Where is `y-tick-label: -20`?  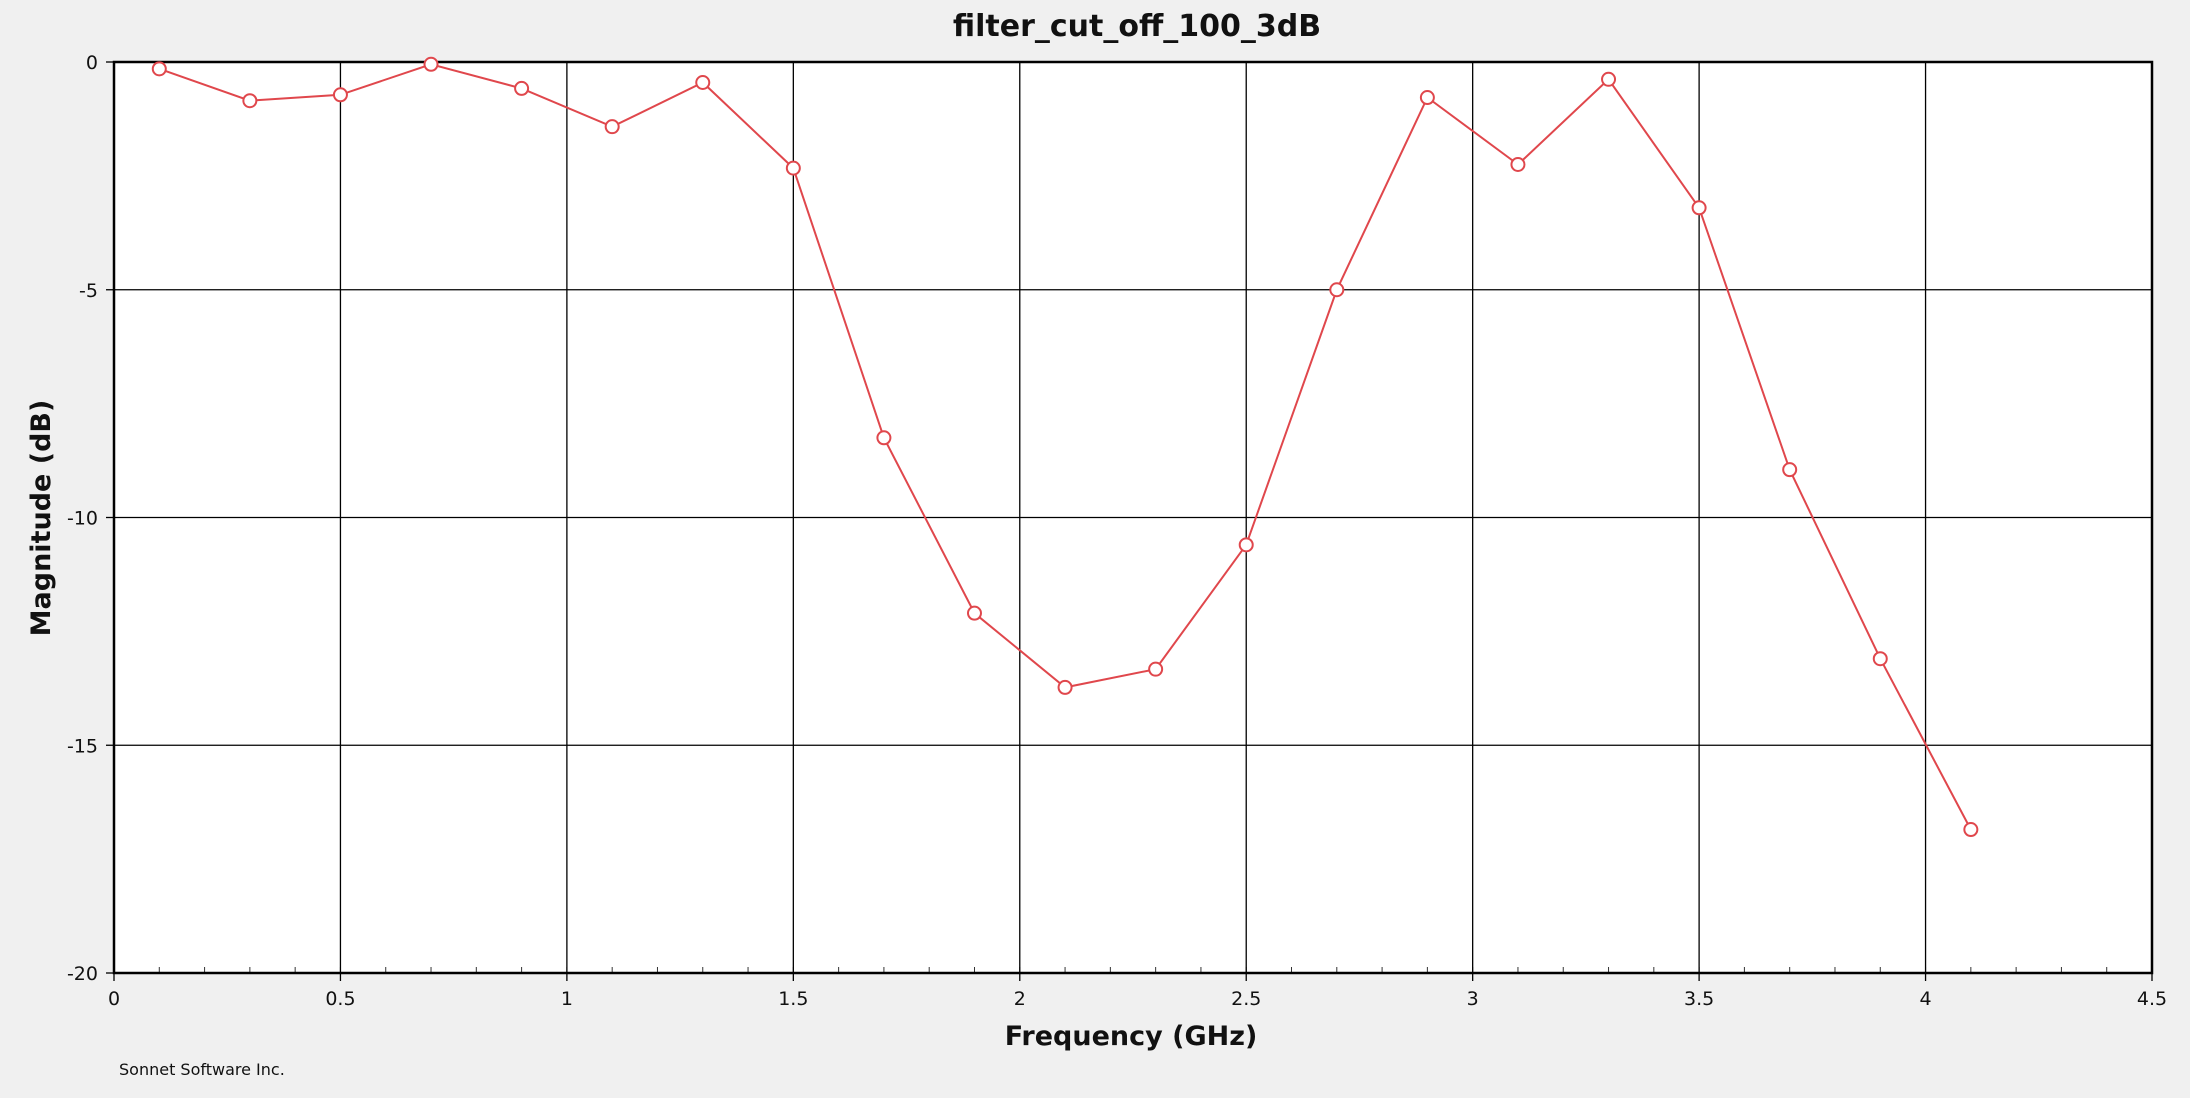
y-tick-label: -20 is located at coordinates (82, 974).